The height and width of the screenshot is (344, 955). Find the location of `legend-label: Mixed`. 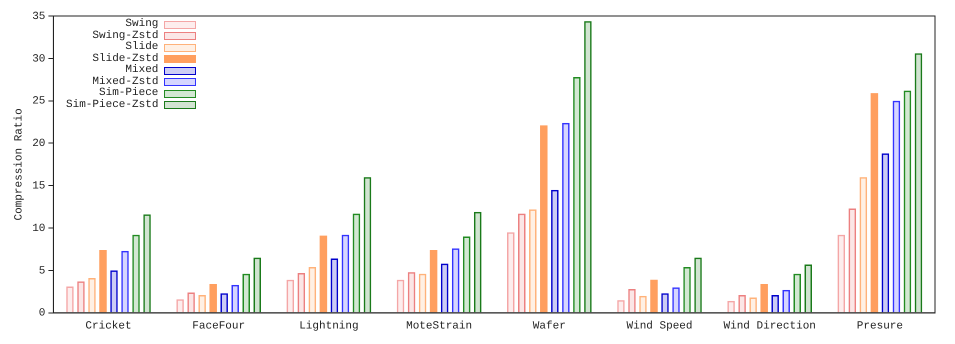

legend-label: Mixed is located at coordinates (141, 70).